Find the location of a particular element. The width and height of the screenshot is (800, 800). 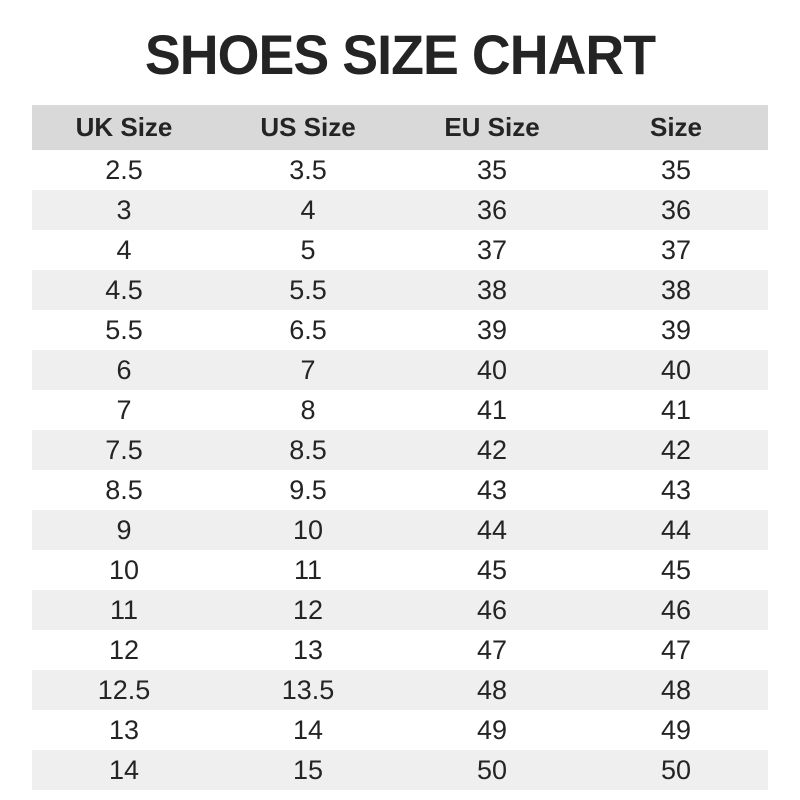

table-row: 10 11 45 45 is located at coordinates (400, 570).